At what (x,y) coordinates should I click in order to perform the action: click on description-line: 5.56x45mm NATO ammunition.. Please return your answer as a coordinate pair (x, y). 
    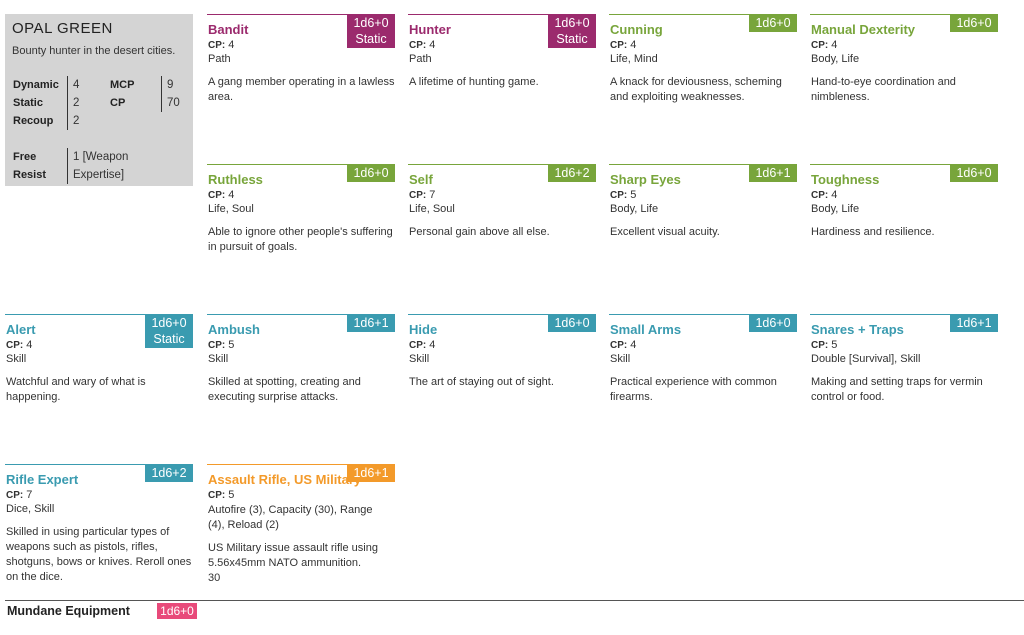
    Looking at the image, I should click on (285, 563).